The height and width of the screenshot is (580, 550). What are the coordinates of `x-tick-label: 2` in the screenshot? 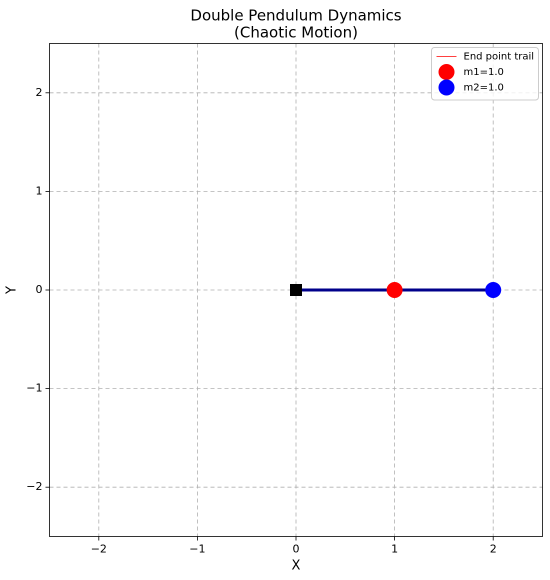 It's located at (493, 549).